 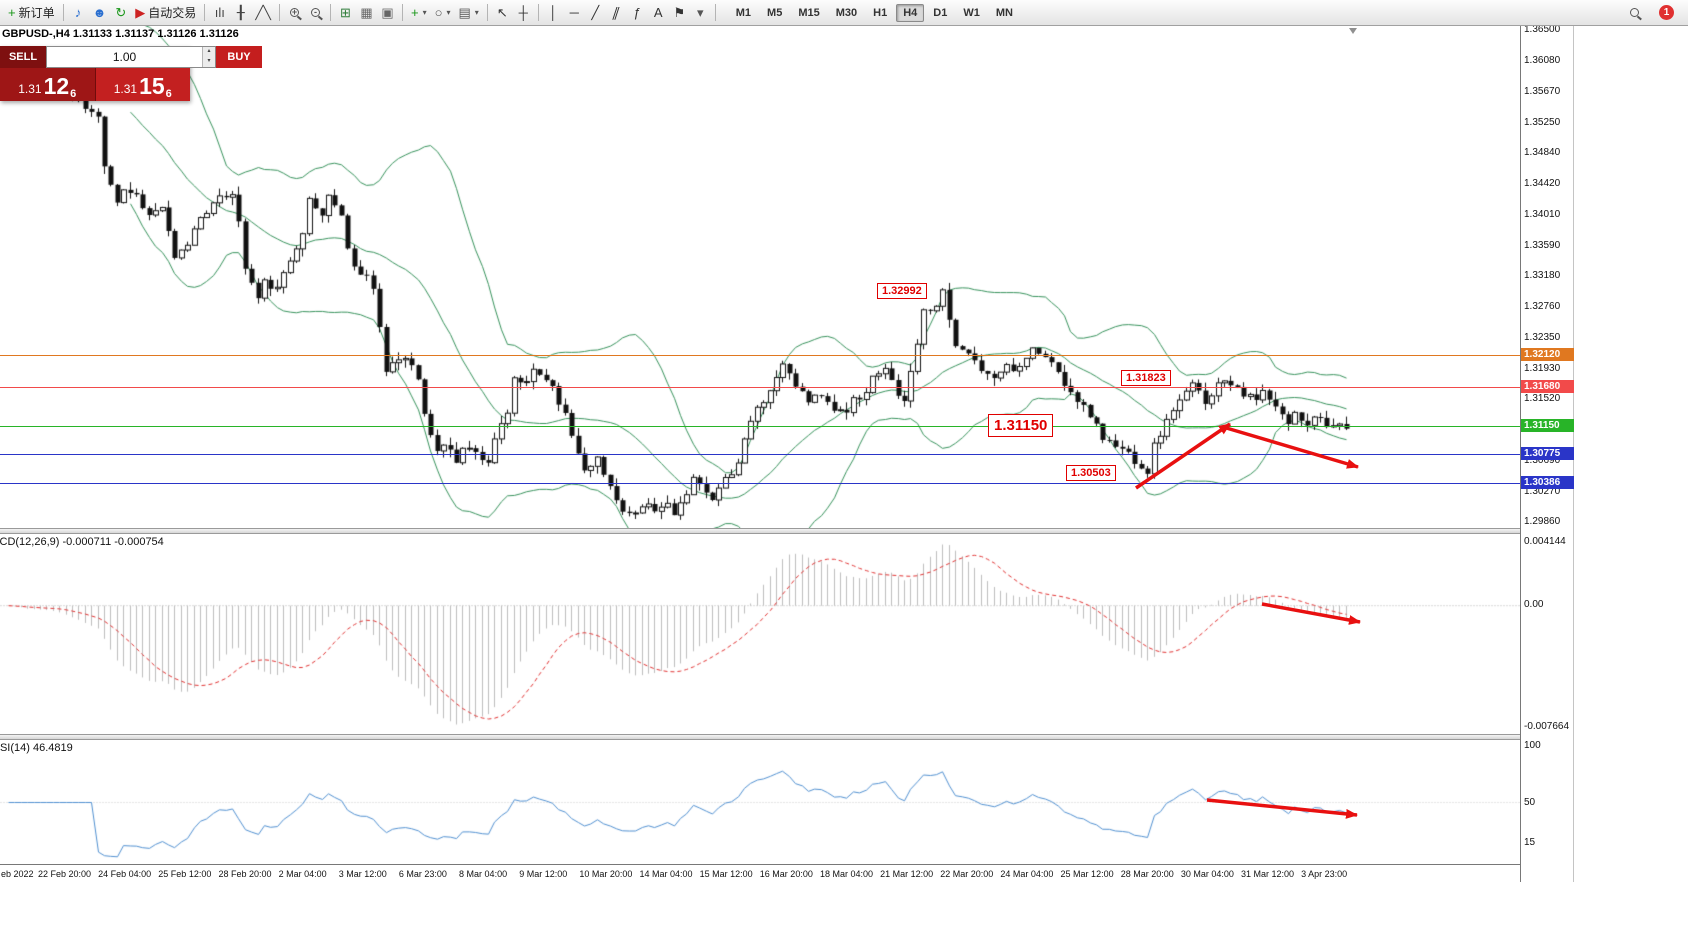 I want to click on profiles-button: ○ ▾, so click(x=443, y=12).